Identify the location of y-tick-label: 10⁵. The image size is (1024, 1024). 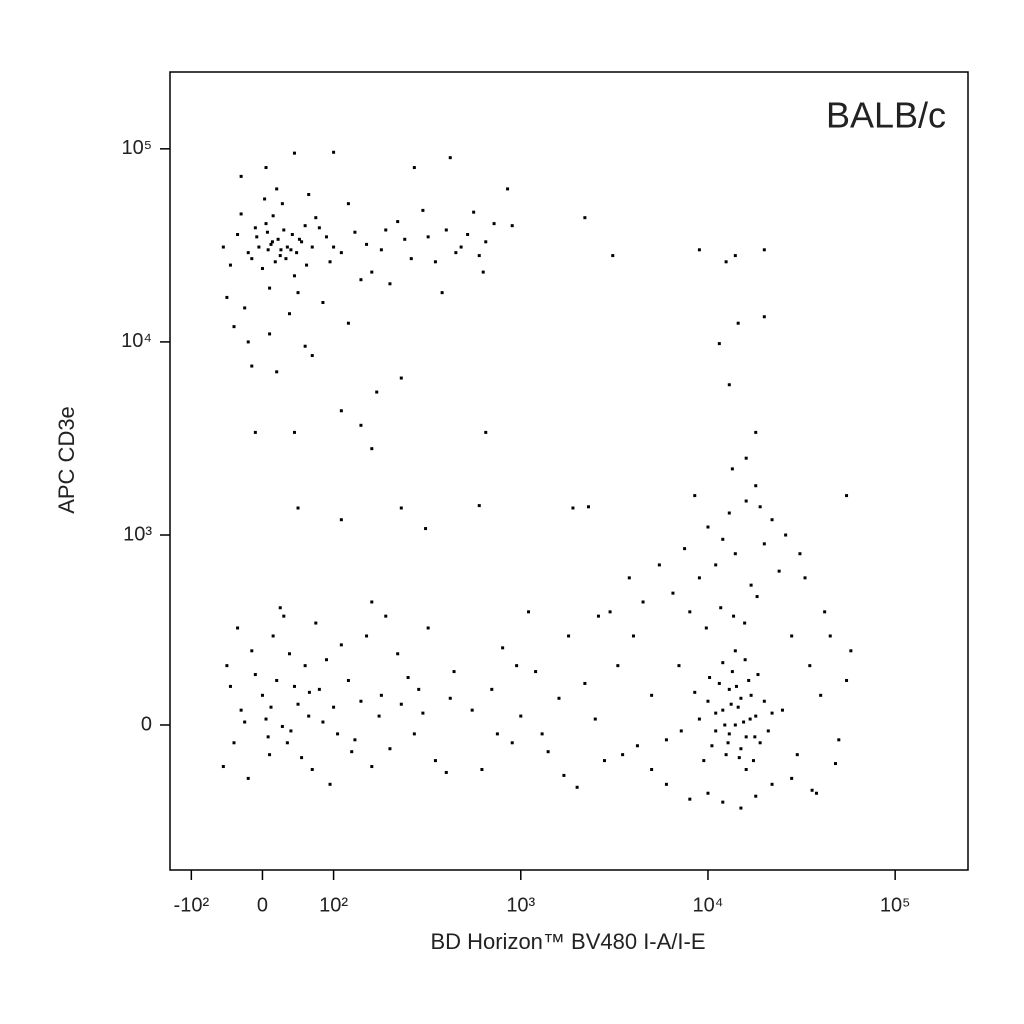
(136, 148).